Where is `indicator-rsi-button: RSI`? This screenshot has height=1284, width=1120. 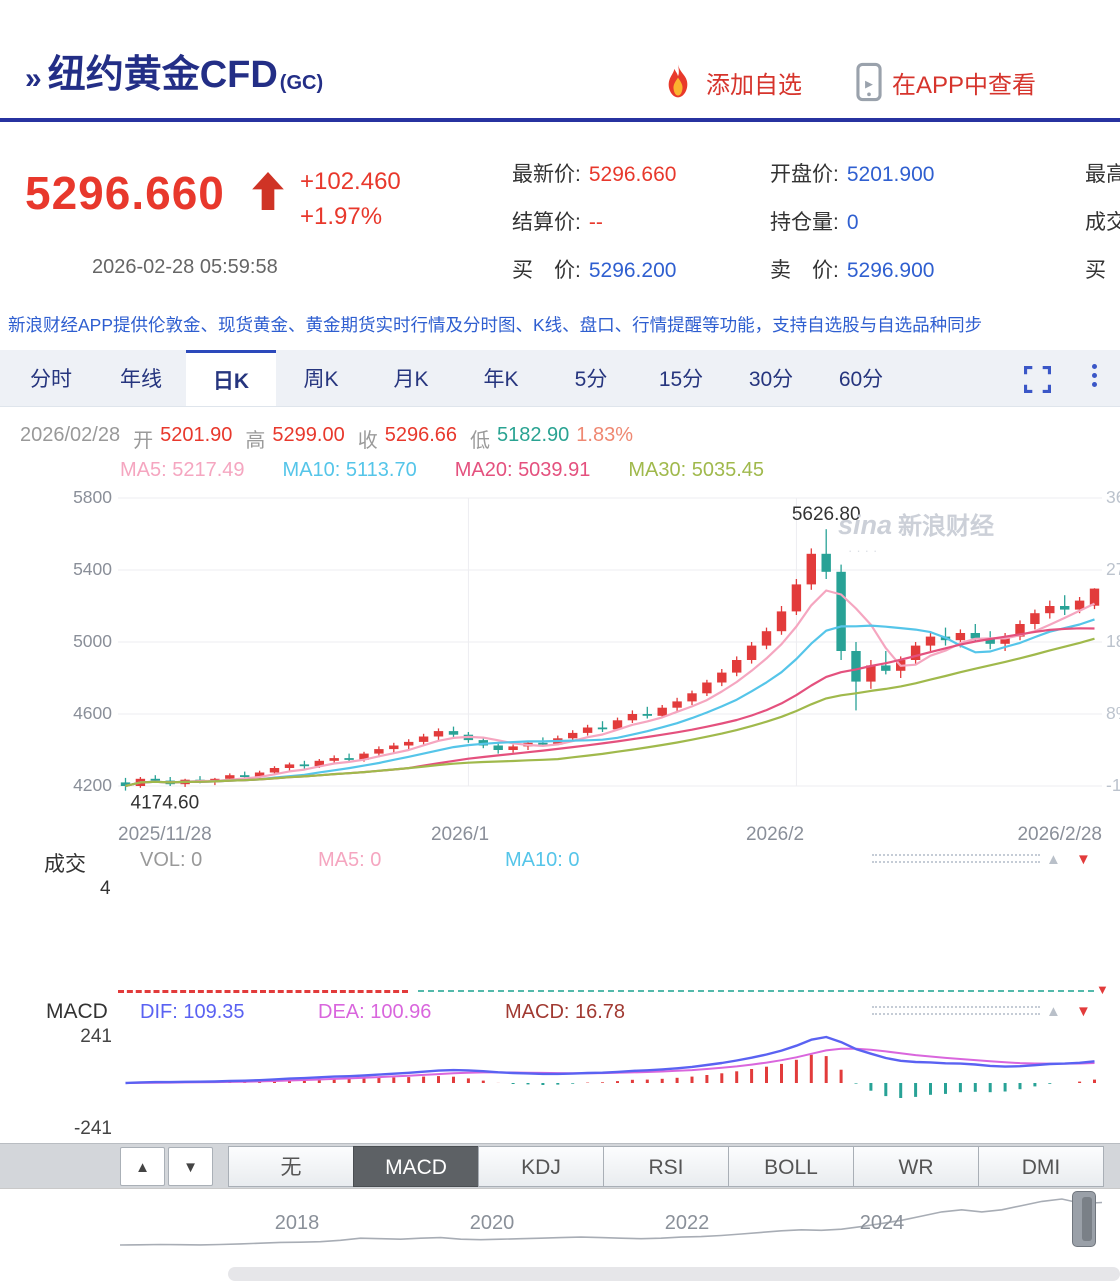 indicator-rsi-button: RSI is located at coordinates (666, 1166).